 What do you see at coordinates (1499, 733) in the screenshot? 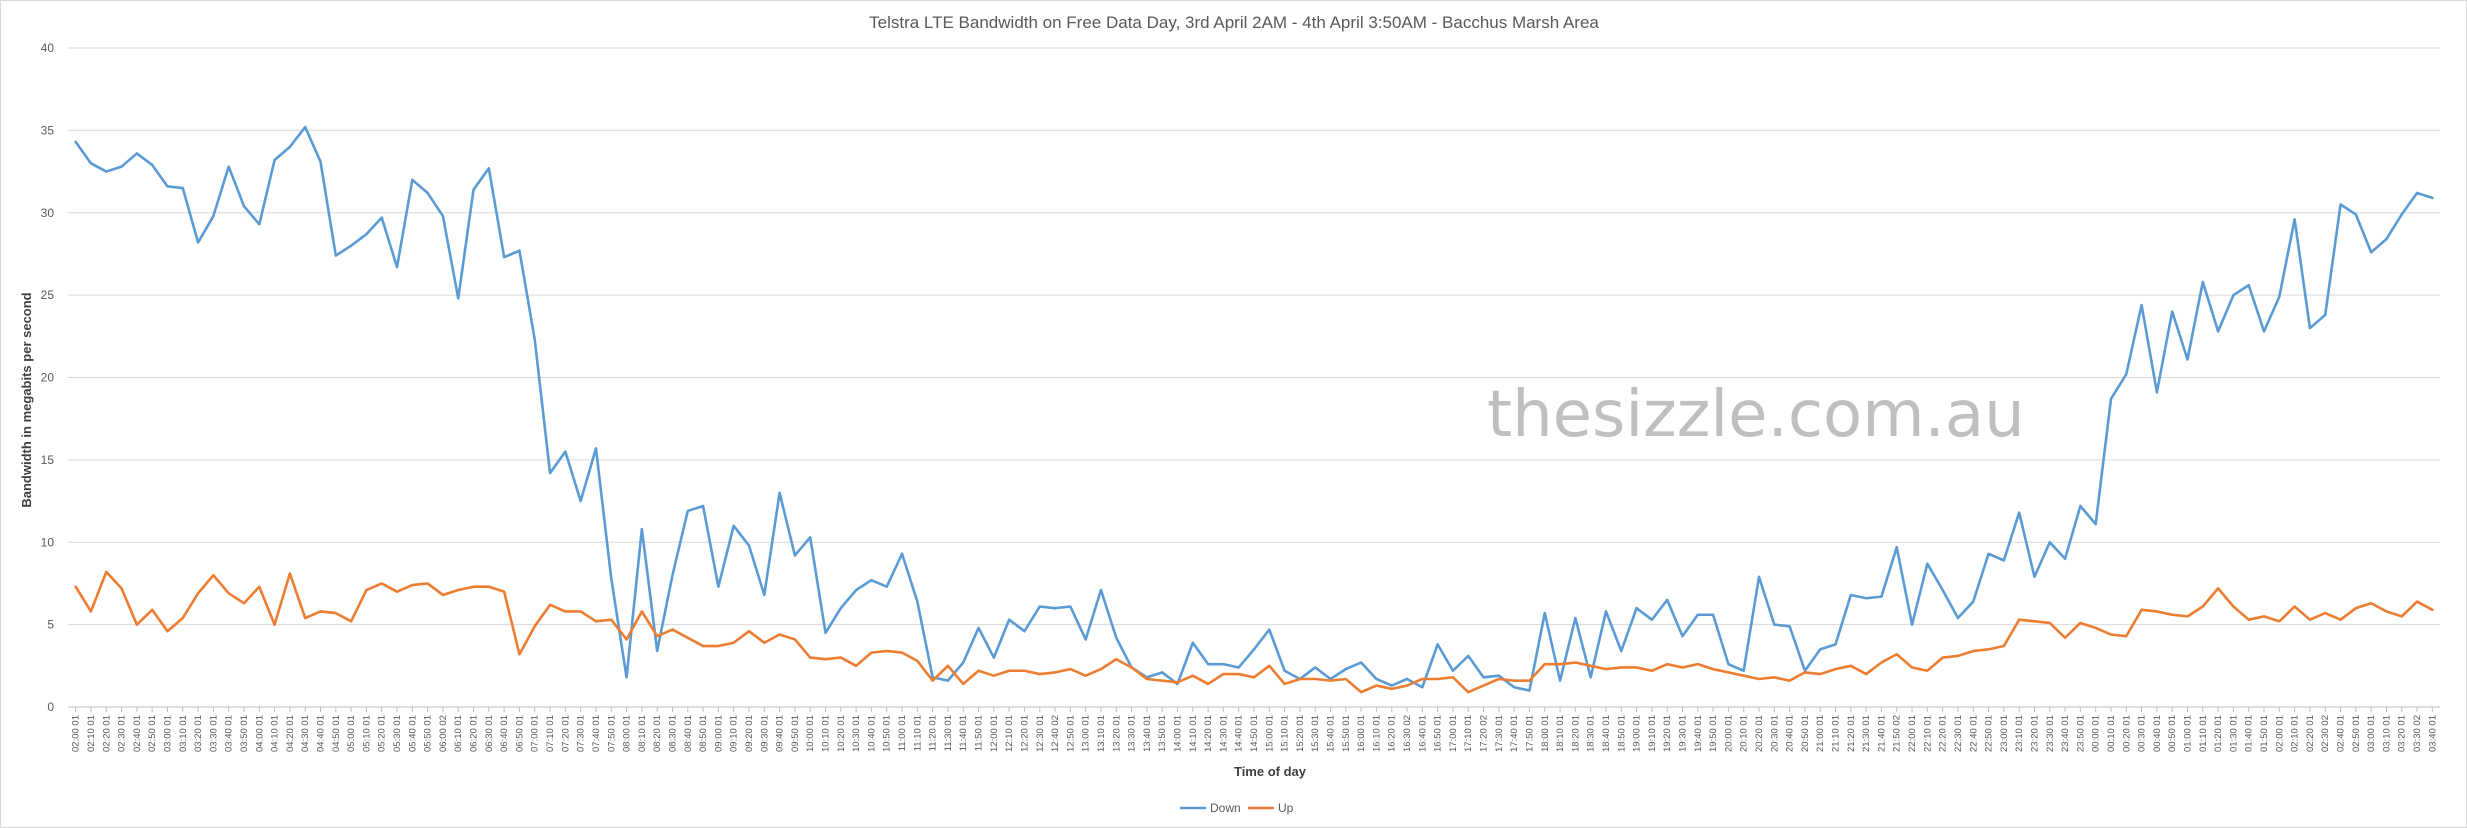
I see `x-tick-label: 17:30 01` at bounding box center [1499, 733].